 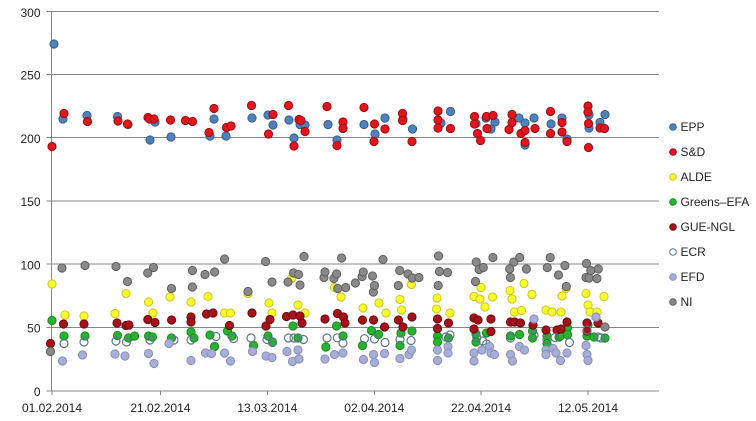 I want to click on svg-text: 22.04.2014, so click(x=481, y=408).